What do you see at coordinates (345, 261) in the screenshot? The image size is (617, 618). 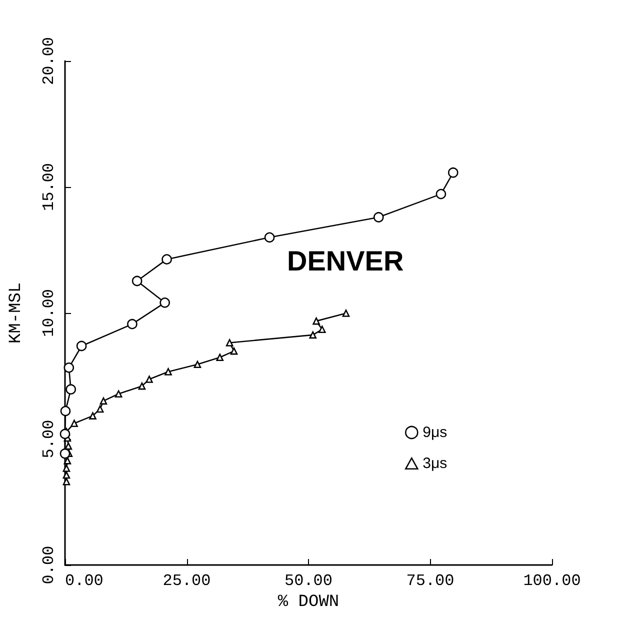 I see `annotation: DENVER` at bounding box center [345, 261].